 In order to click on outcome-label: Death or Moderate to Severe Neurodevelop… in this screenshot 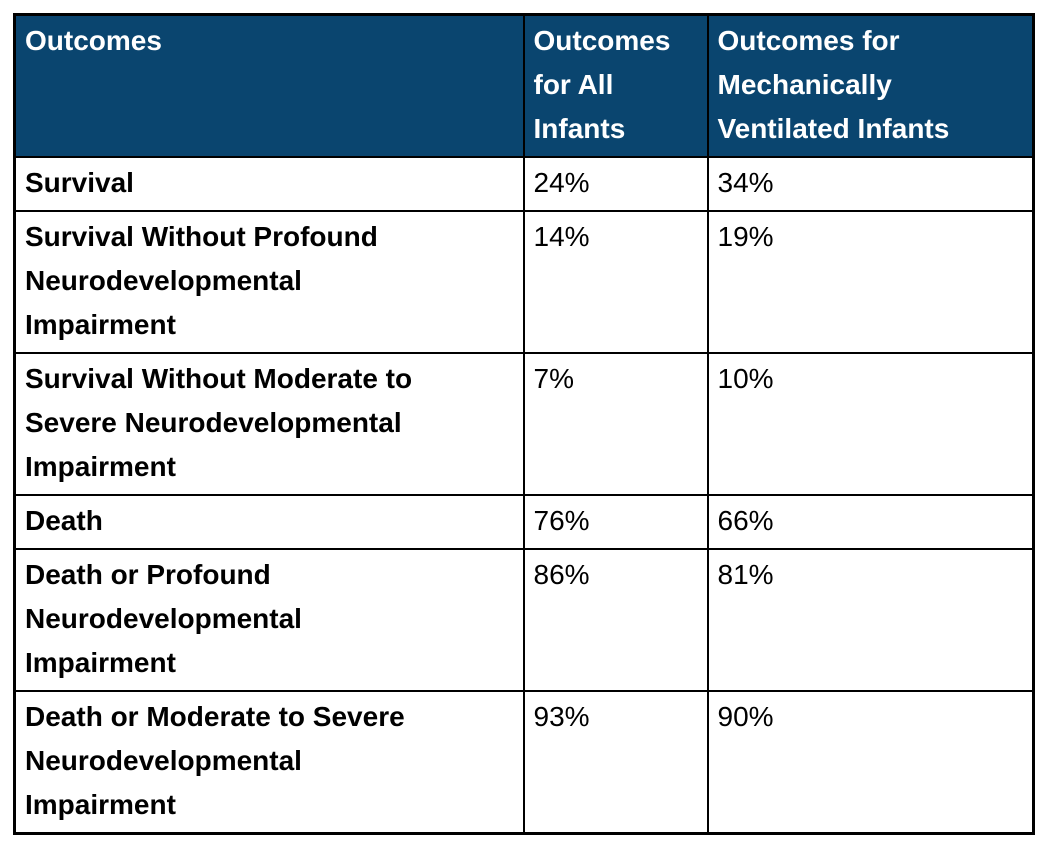, I will do `click(269, 762)`.